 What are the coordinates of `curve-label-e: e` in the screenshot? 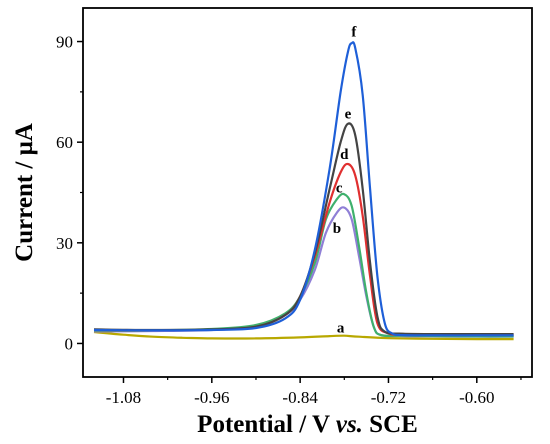 It's located at (348, 115).